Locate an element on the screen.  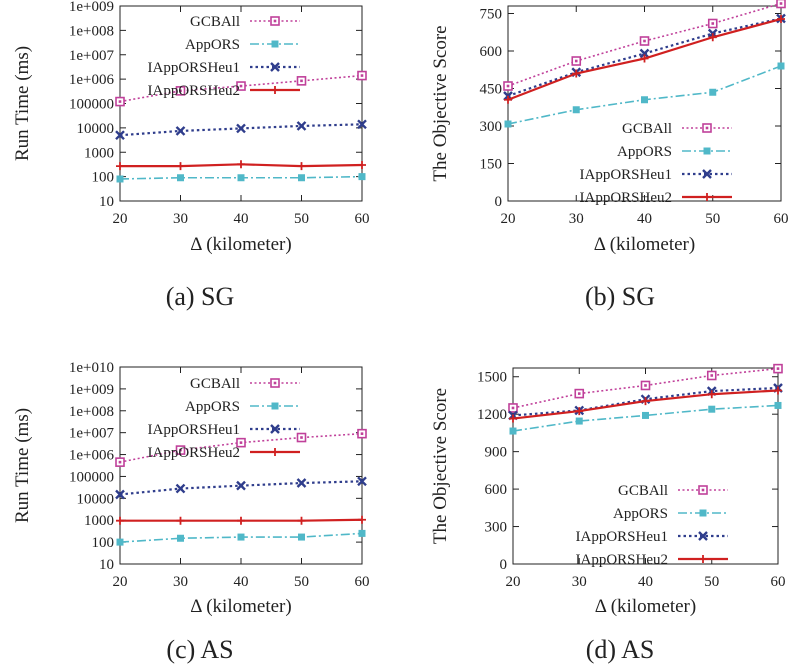
y-tick-label: 1000 is located at coordinates (99, 521).